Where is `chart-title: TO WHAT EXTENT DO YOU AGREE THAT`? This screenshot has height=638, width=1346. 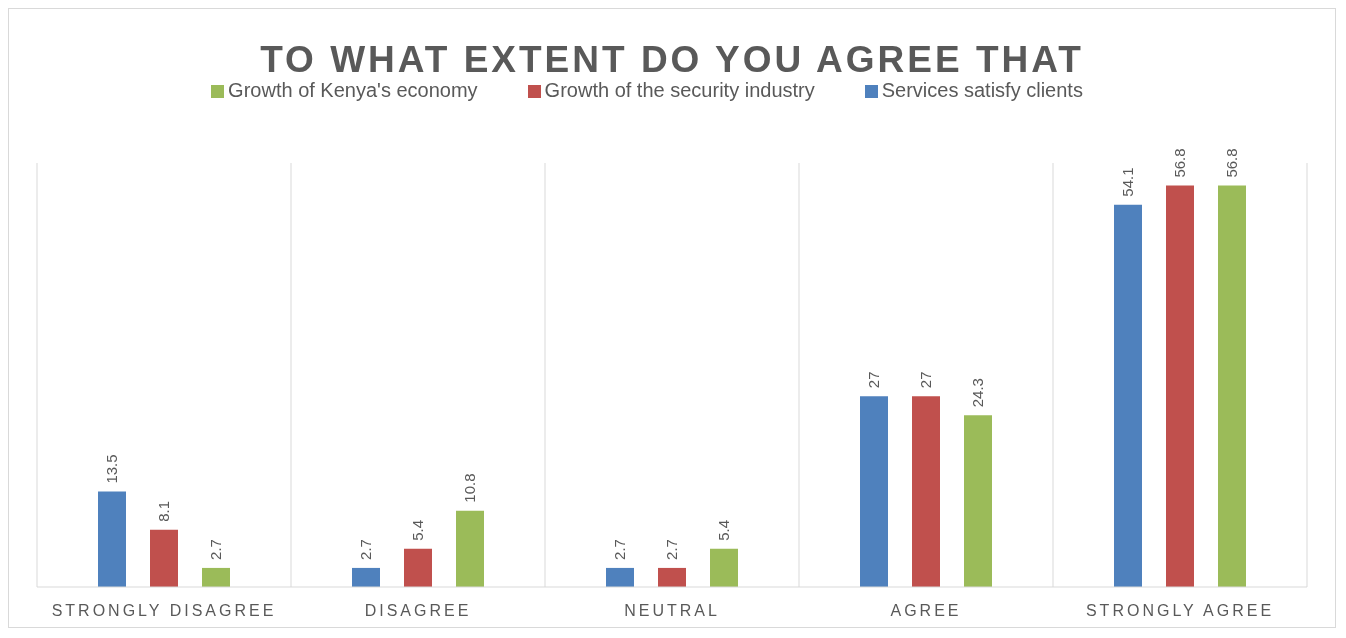
chart-title: TO WHAT EXTENT DO YOU AGREE THAT is located at coordinates (672, 59).